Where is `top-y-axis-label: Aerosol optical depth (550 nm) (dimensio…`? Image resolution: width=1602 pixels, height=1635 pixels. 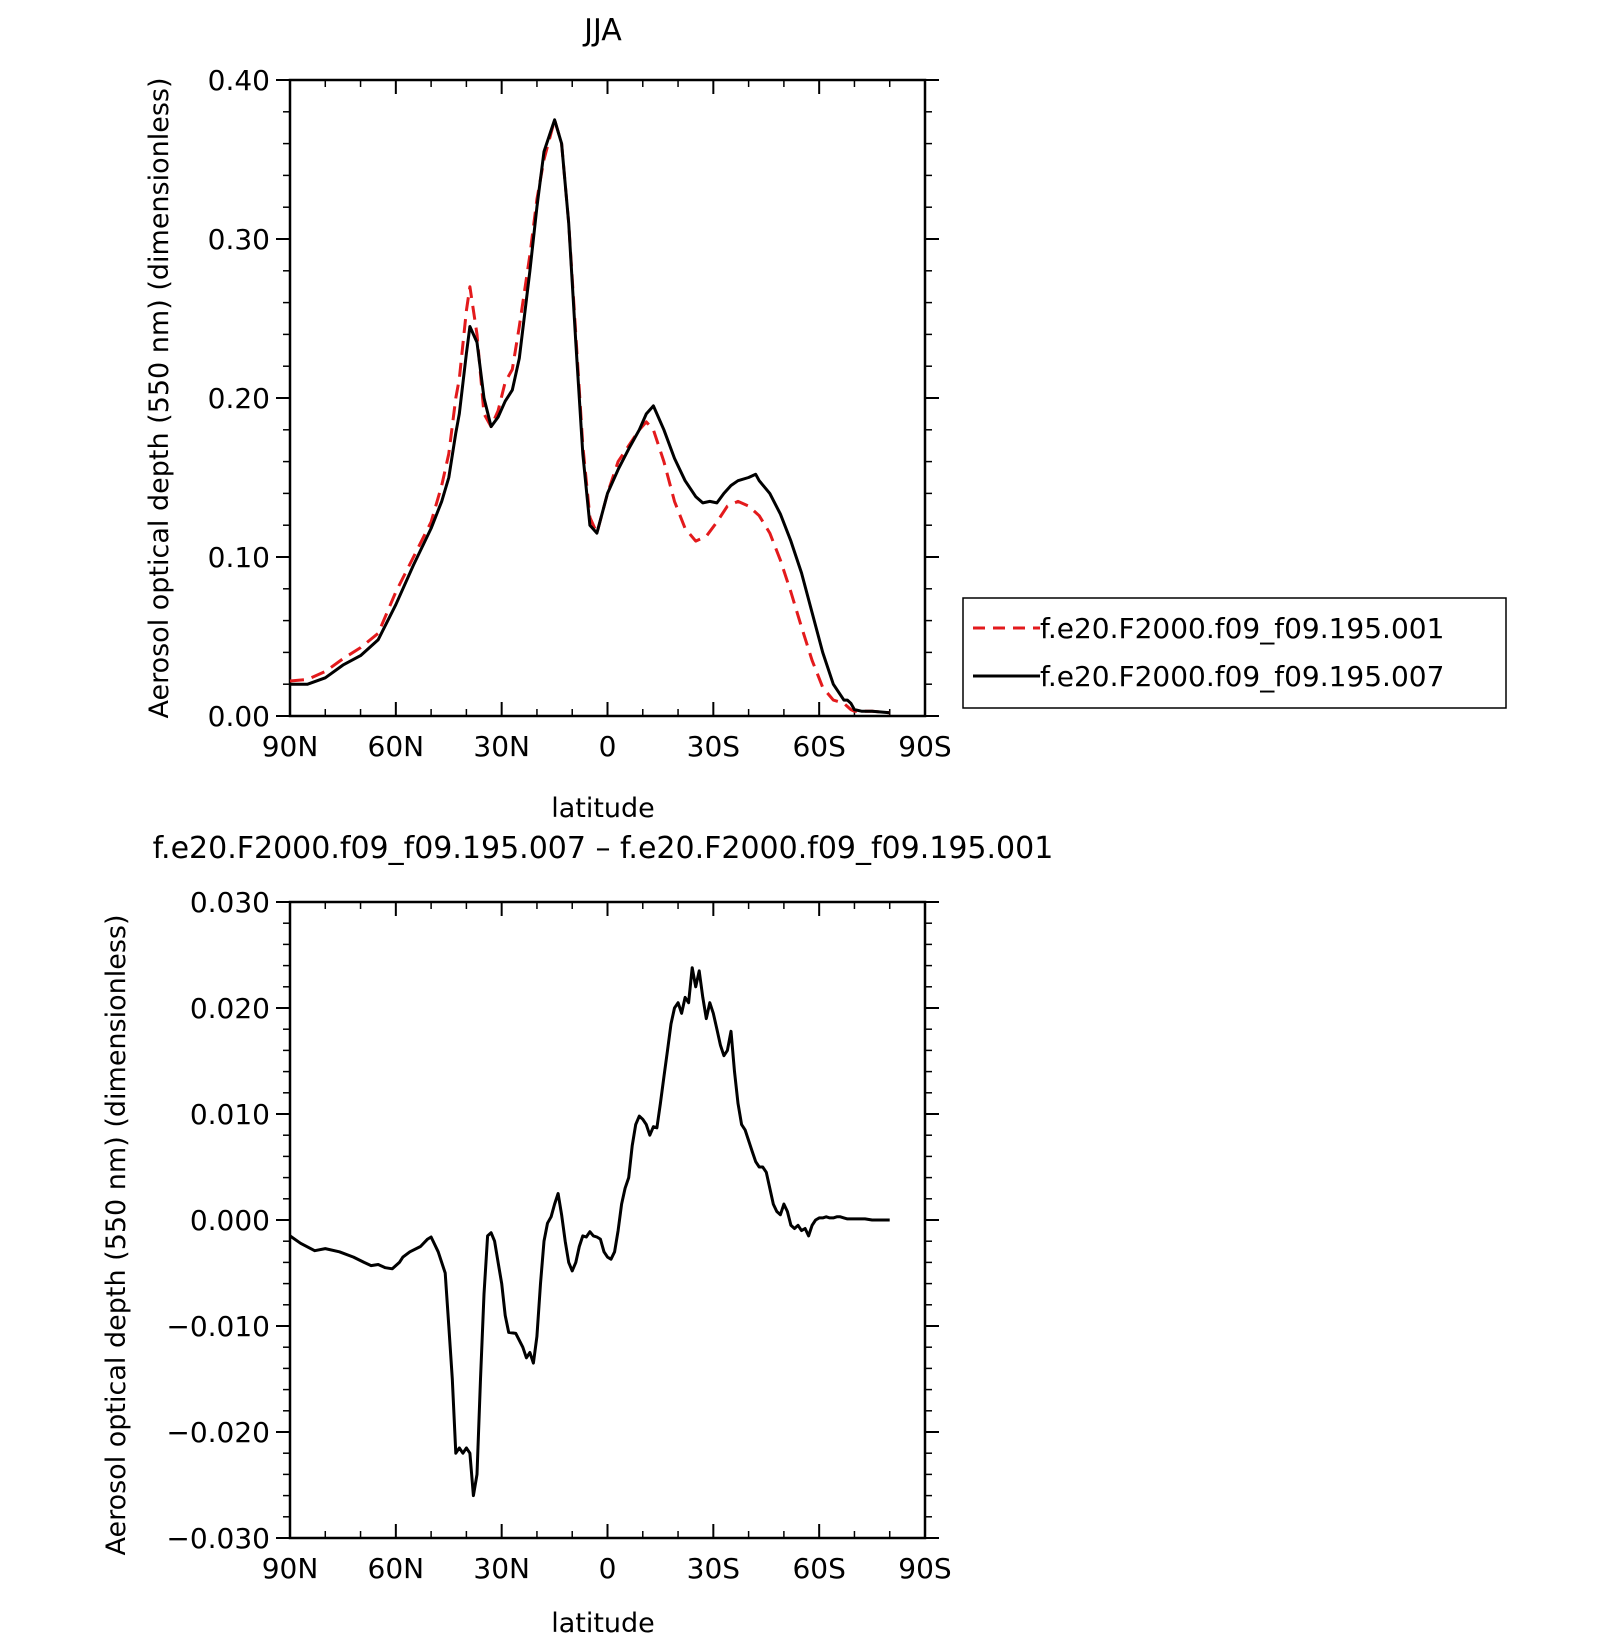
top-y-axis-label: Aerosol optical depth (550 nm) (dimensio… is located at coordinates (159, 397).